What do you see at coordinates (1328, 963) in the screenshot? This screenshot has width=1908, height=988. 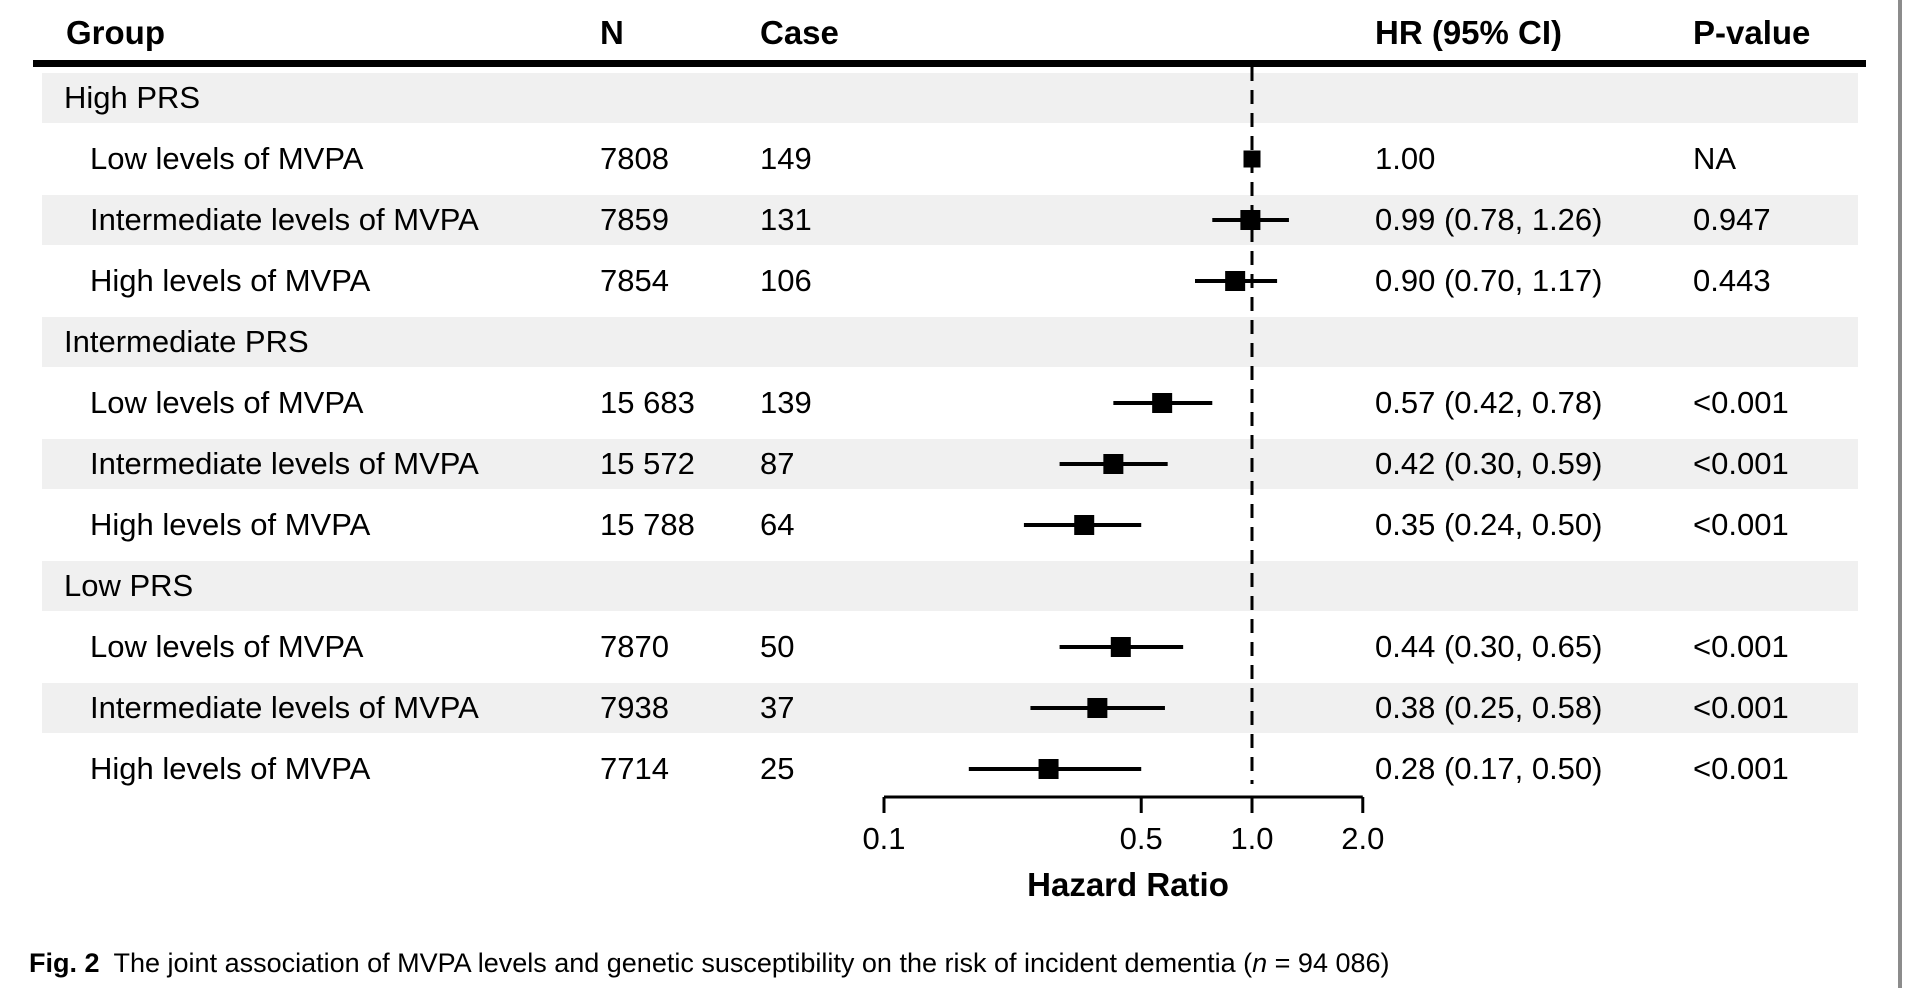 I see `caption-text-after: = 94 086)` at bounding box center [1328, 963].